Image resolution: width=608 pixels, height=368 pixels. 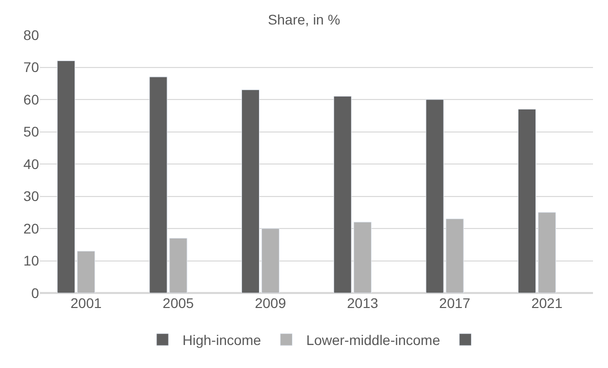 What do you see at coordinates (31, 132) in the screenshot?
I see `y-tick-label: 50` at bounding box center [31, 132].